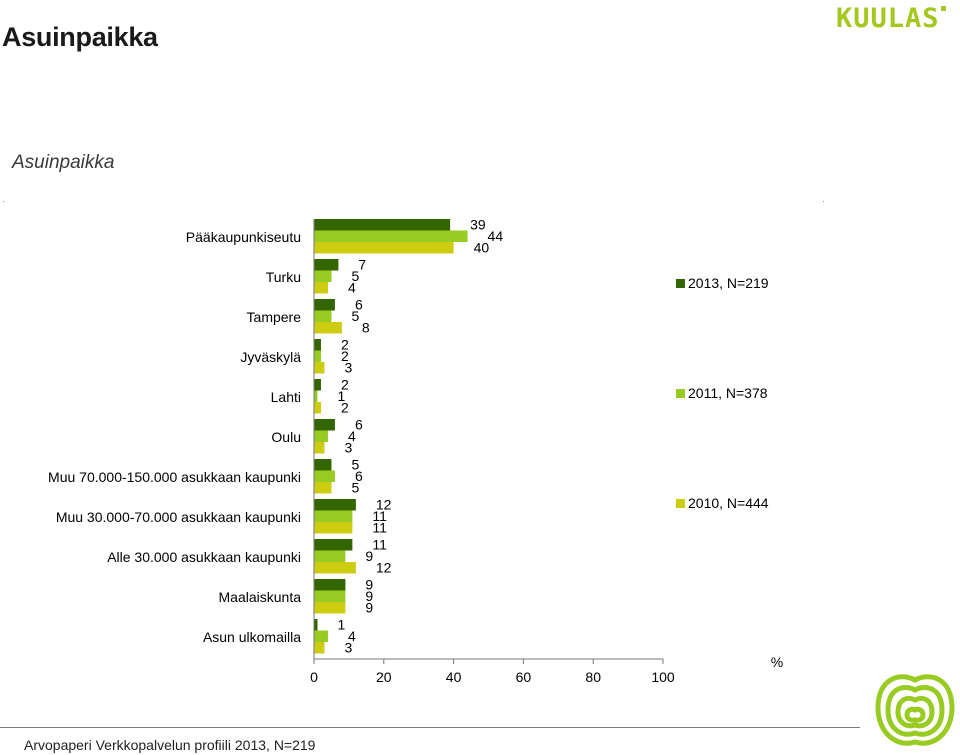 This screenshot has width=960, height=755. What do you see at coordinates (593, 677) in the screenshot?
I see `x-tick-label: 80` at bounding box center [593, 677].